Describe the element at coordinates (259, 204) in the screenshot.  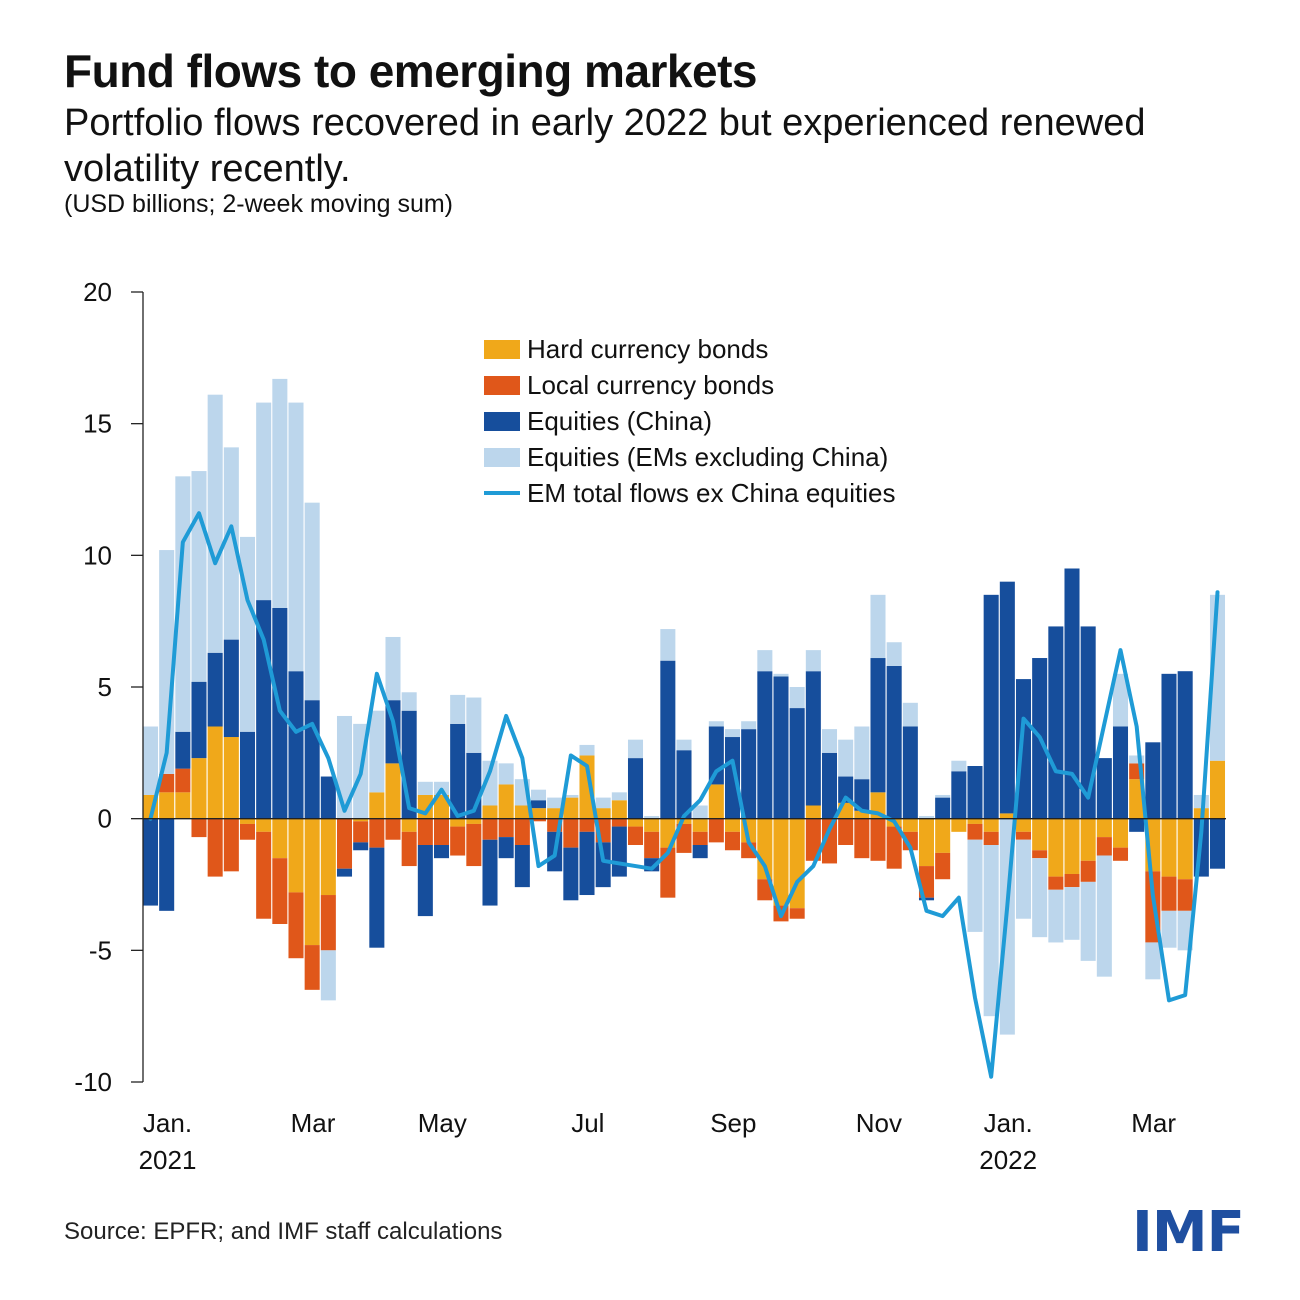
I see `units-note: (USD billions; 2-week moving sum)` at that location.